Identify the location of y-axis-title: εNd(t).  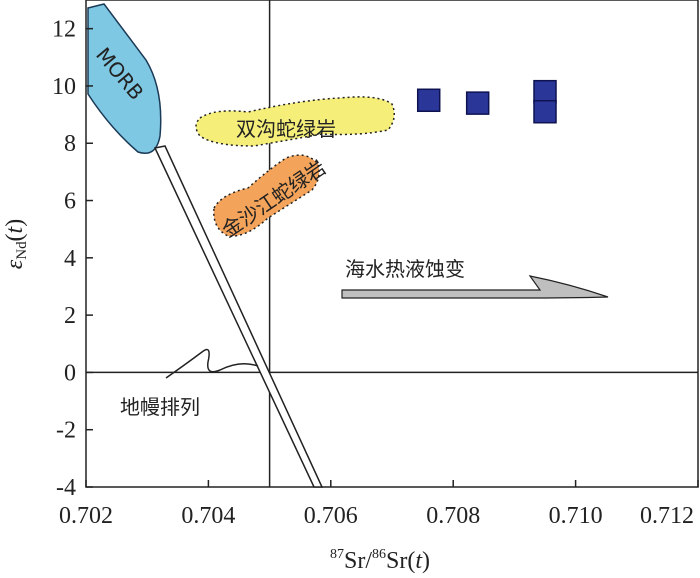
(16, 244).